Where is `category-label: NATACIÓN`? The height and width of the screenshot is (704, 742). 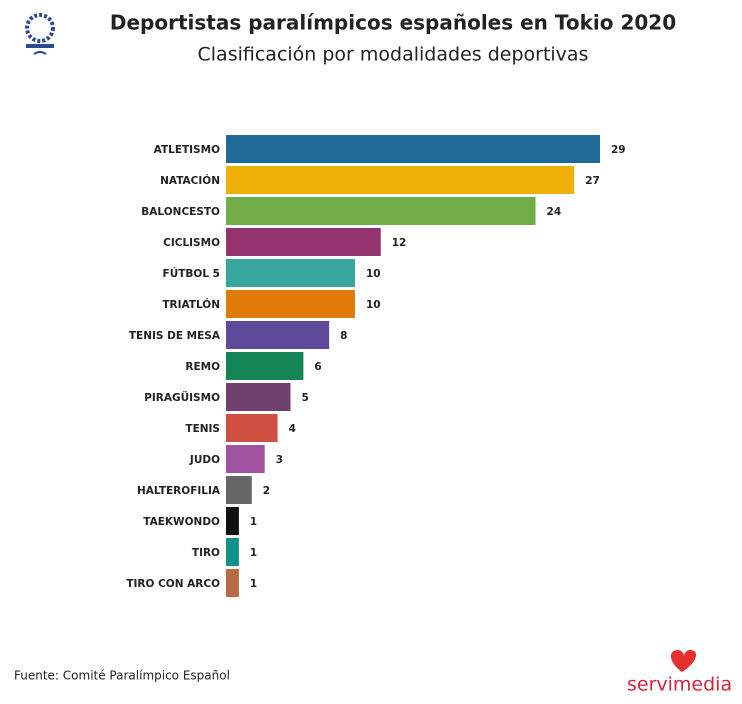
category-label: NATACIÓN is located at coordinates (190, 180).